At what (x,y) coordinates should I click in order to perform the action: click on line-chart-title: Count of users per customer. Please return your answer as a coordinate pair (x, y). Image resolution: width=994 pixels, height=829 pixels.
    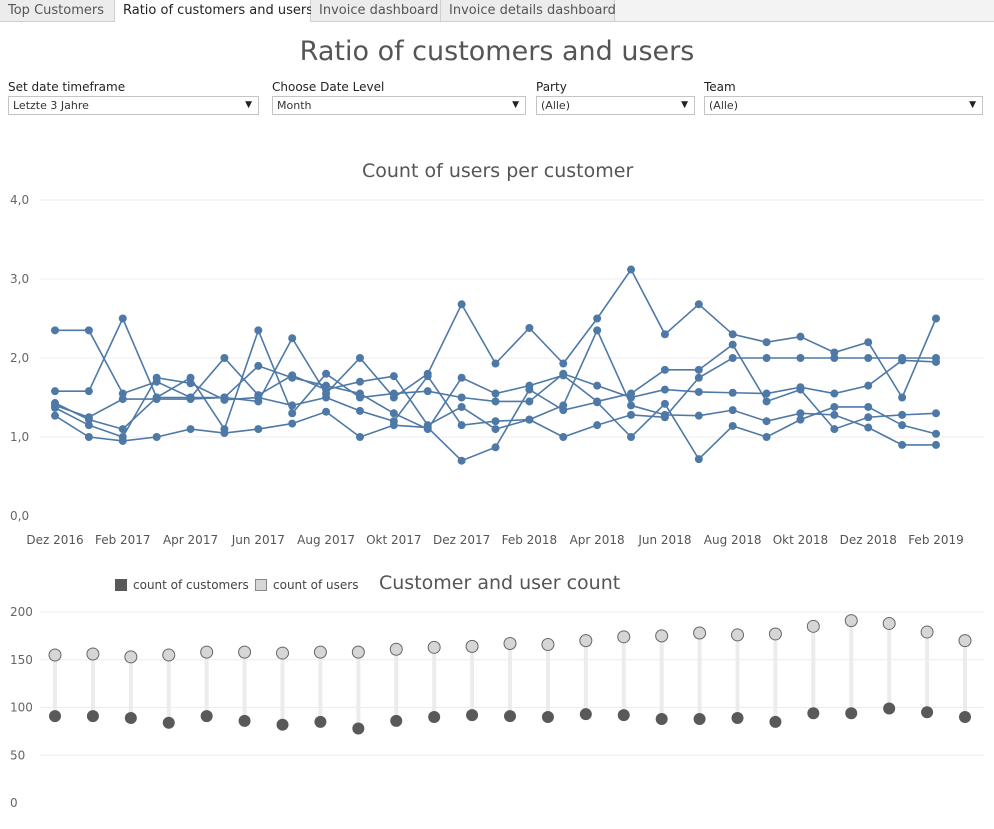
    Looking at the image, I should click on (498, 171).